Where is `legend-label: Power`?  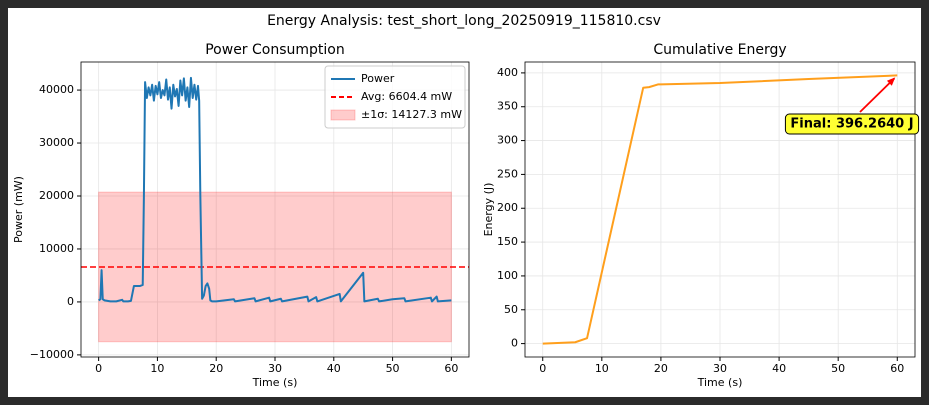 legend-label: Power is located at coordinates (378, 78).